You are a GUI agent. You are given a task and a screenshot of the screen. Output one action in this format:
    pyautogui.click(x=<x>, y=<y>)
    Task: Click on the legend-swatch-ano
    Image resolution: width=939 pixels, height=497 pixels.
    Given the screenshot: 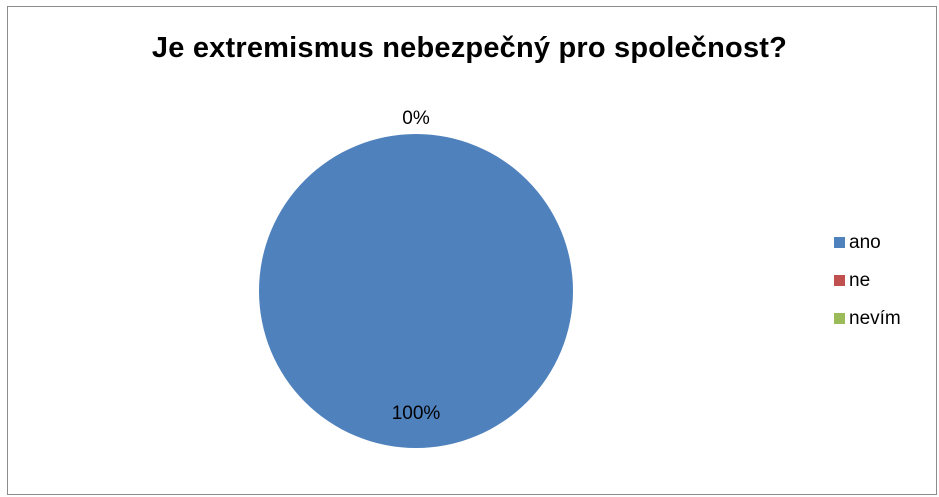 What is the action you would take?
    pyautogui.click(x=839, y=242)
    